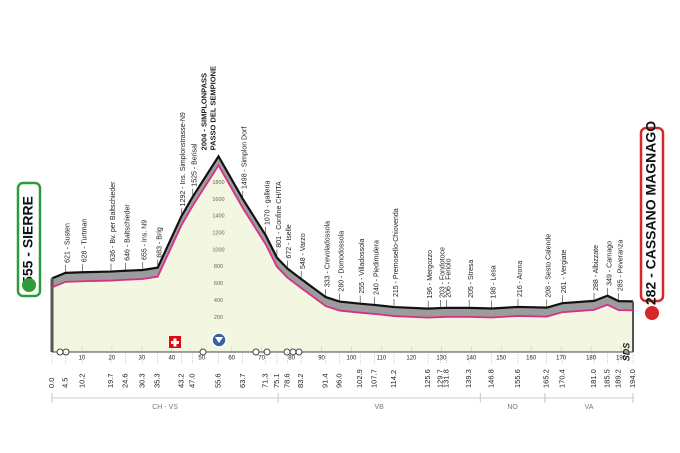  I want to click on km-label: 63.7, so click(242, 380).